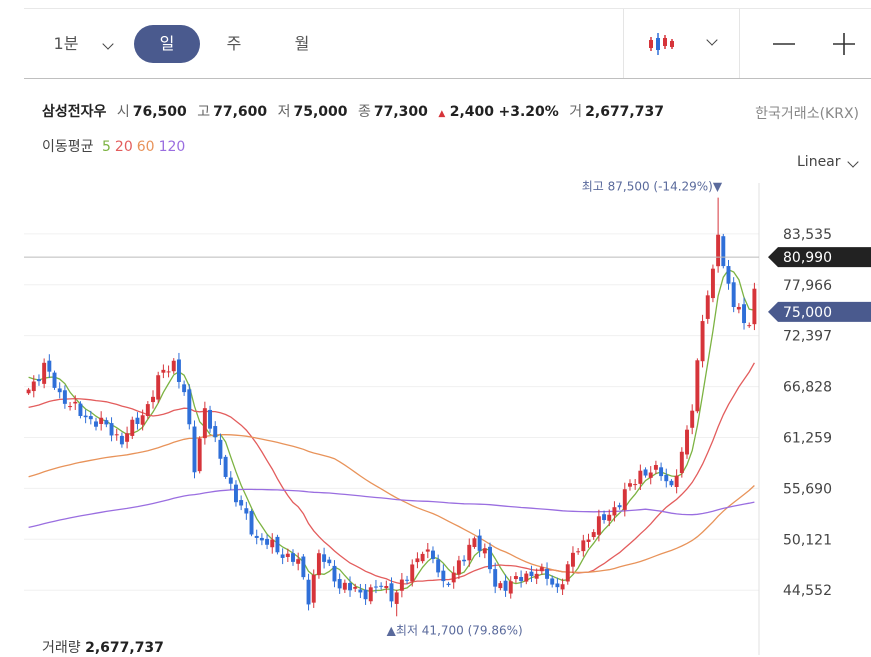 This screenshot has height=657, width=871. I want to click on exchange-label: 한국거래소(KRX), so click(807, 114).